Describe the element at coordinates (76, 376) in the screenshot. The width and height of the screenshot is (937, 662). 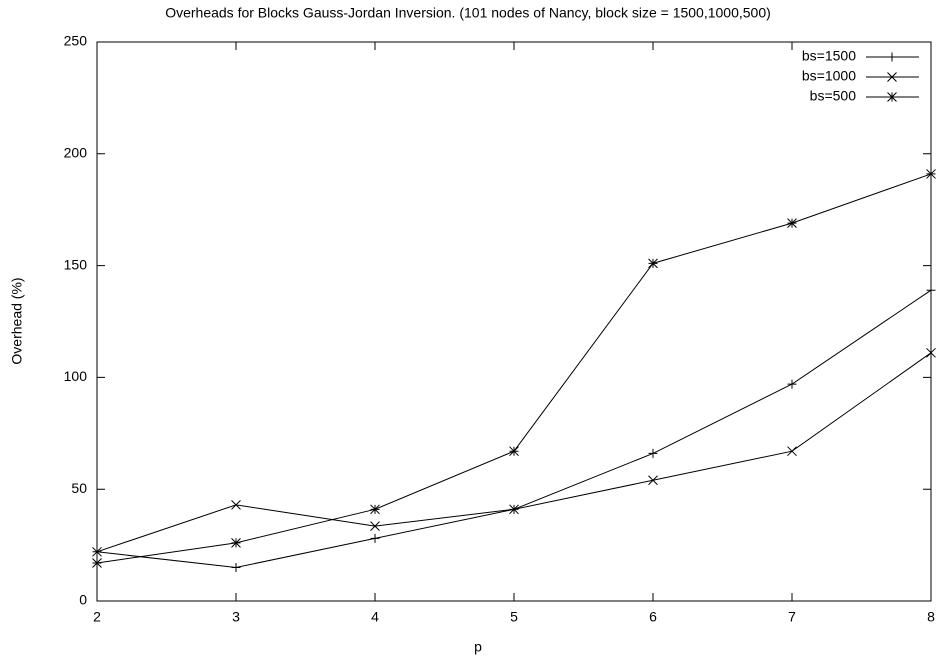
I see `y-tick-label: 100` at that location.